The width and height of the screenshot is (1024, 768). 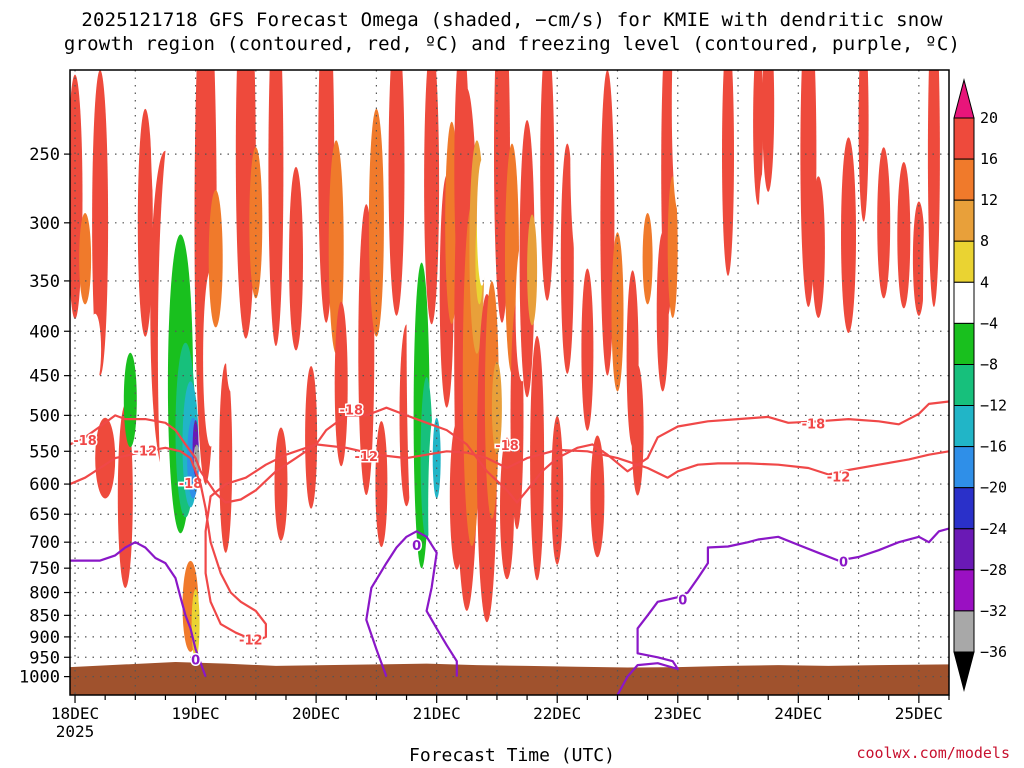 I want to click on colorbar-label: −24, so click(x=993, y=529).